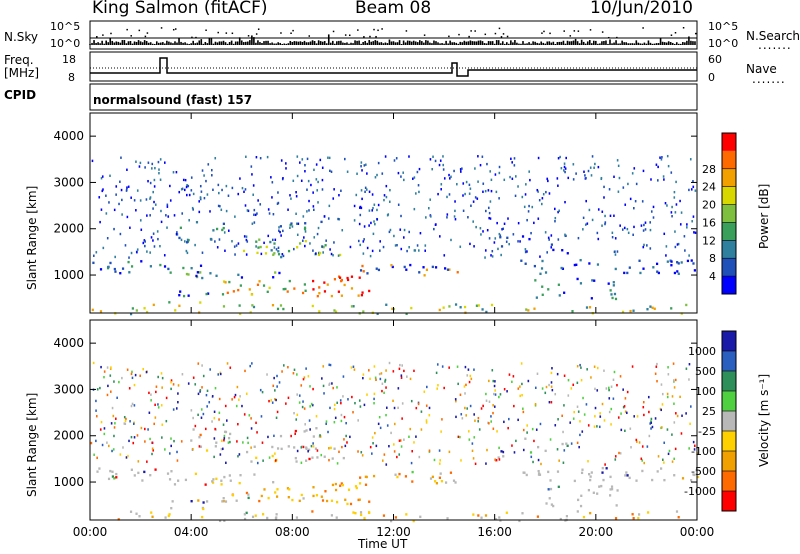 This screenshot has width=800, height=554. What do you see at coordinates (729, 441) in the screenshot?
I see `velocity-colorbar-swatch` at bounding box center [729, 441].